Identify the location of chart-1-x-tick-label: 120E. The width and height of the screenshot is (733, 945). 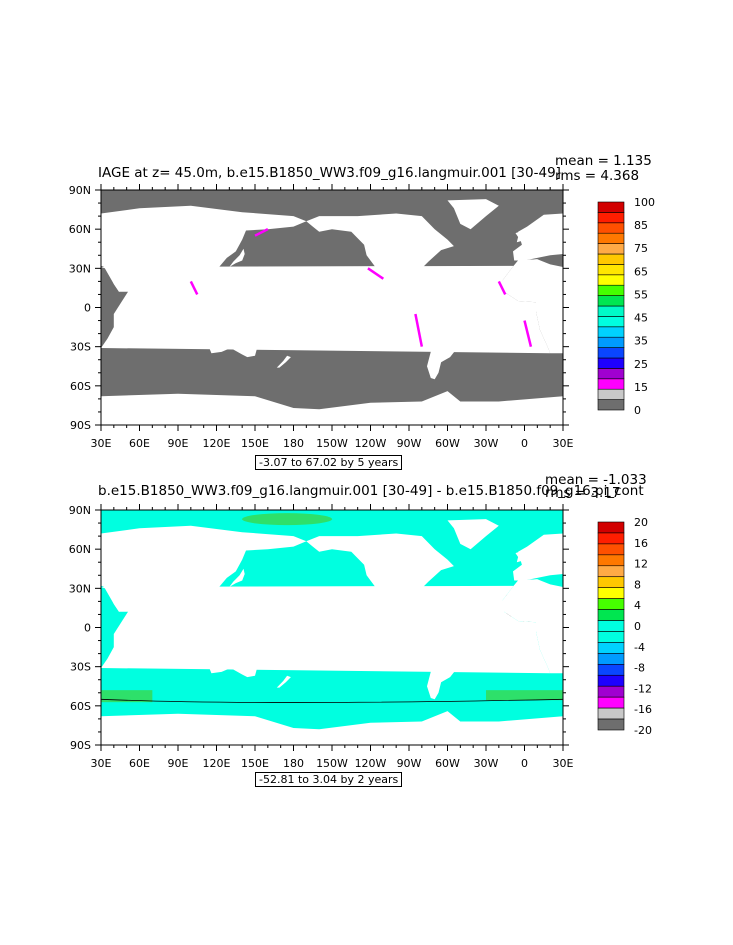
(217, 443).